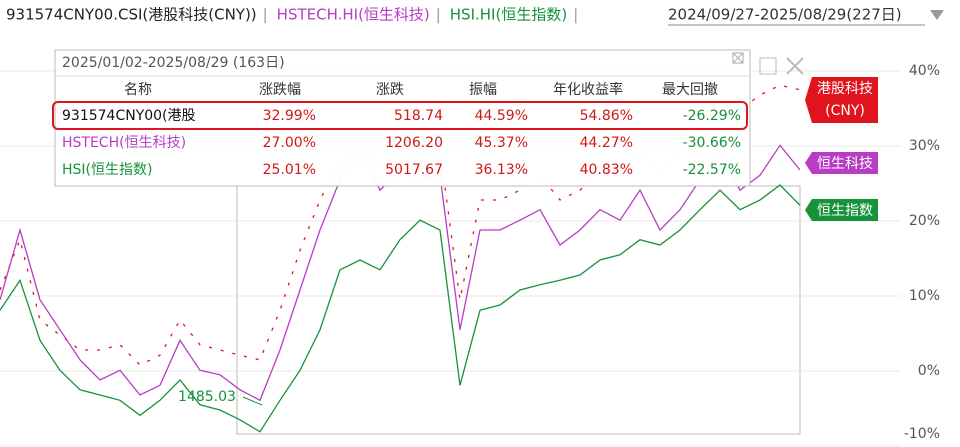 The width and height of the screenshot is (960, 447). Describe the element at coordinates (929, 371) in the screenshot. I see `y-tick-label: 0%` at that location.